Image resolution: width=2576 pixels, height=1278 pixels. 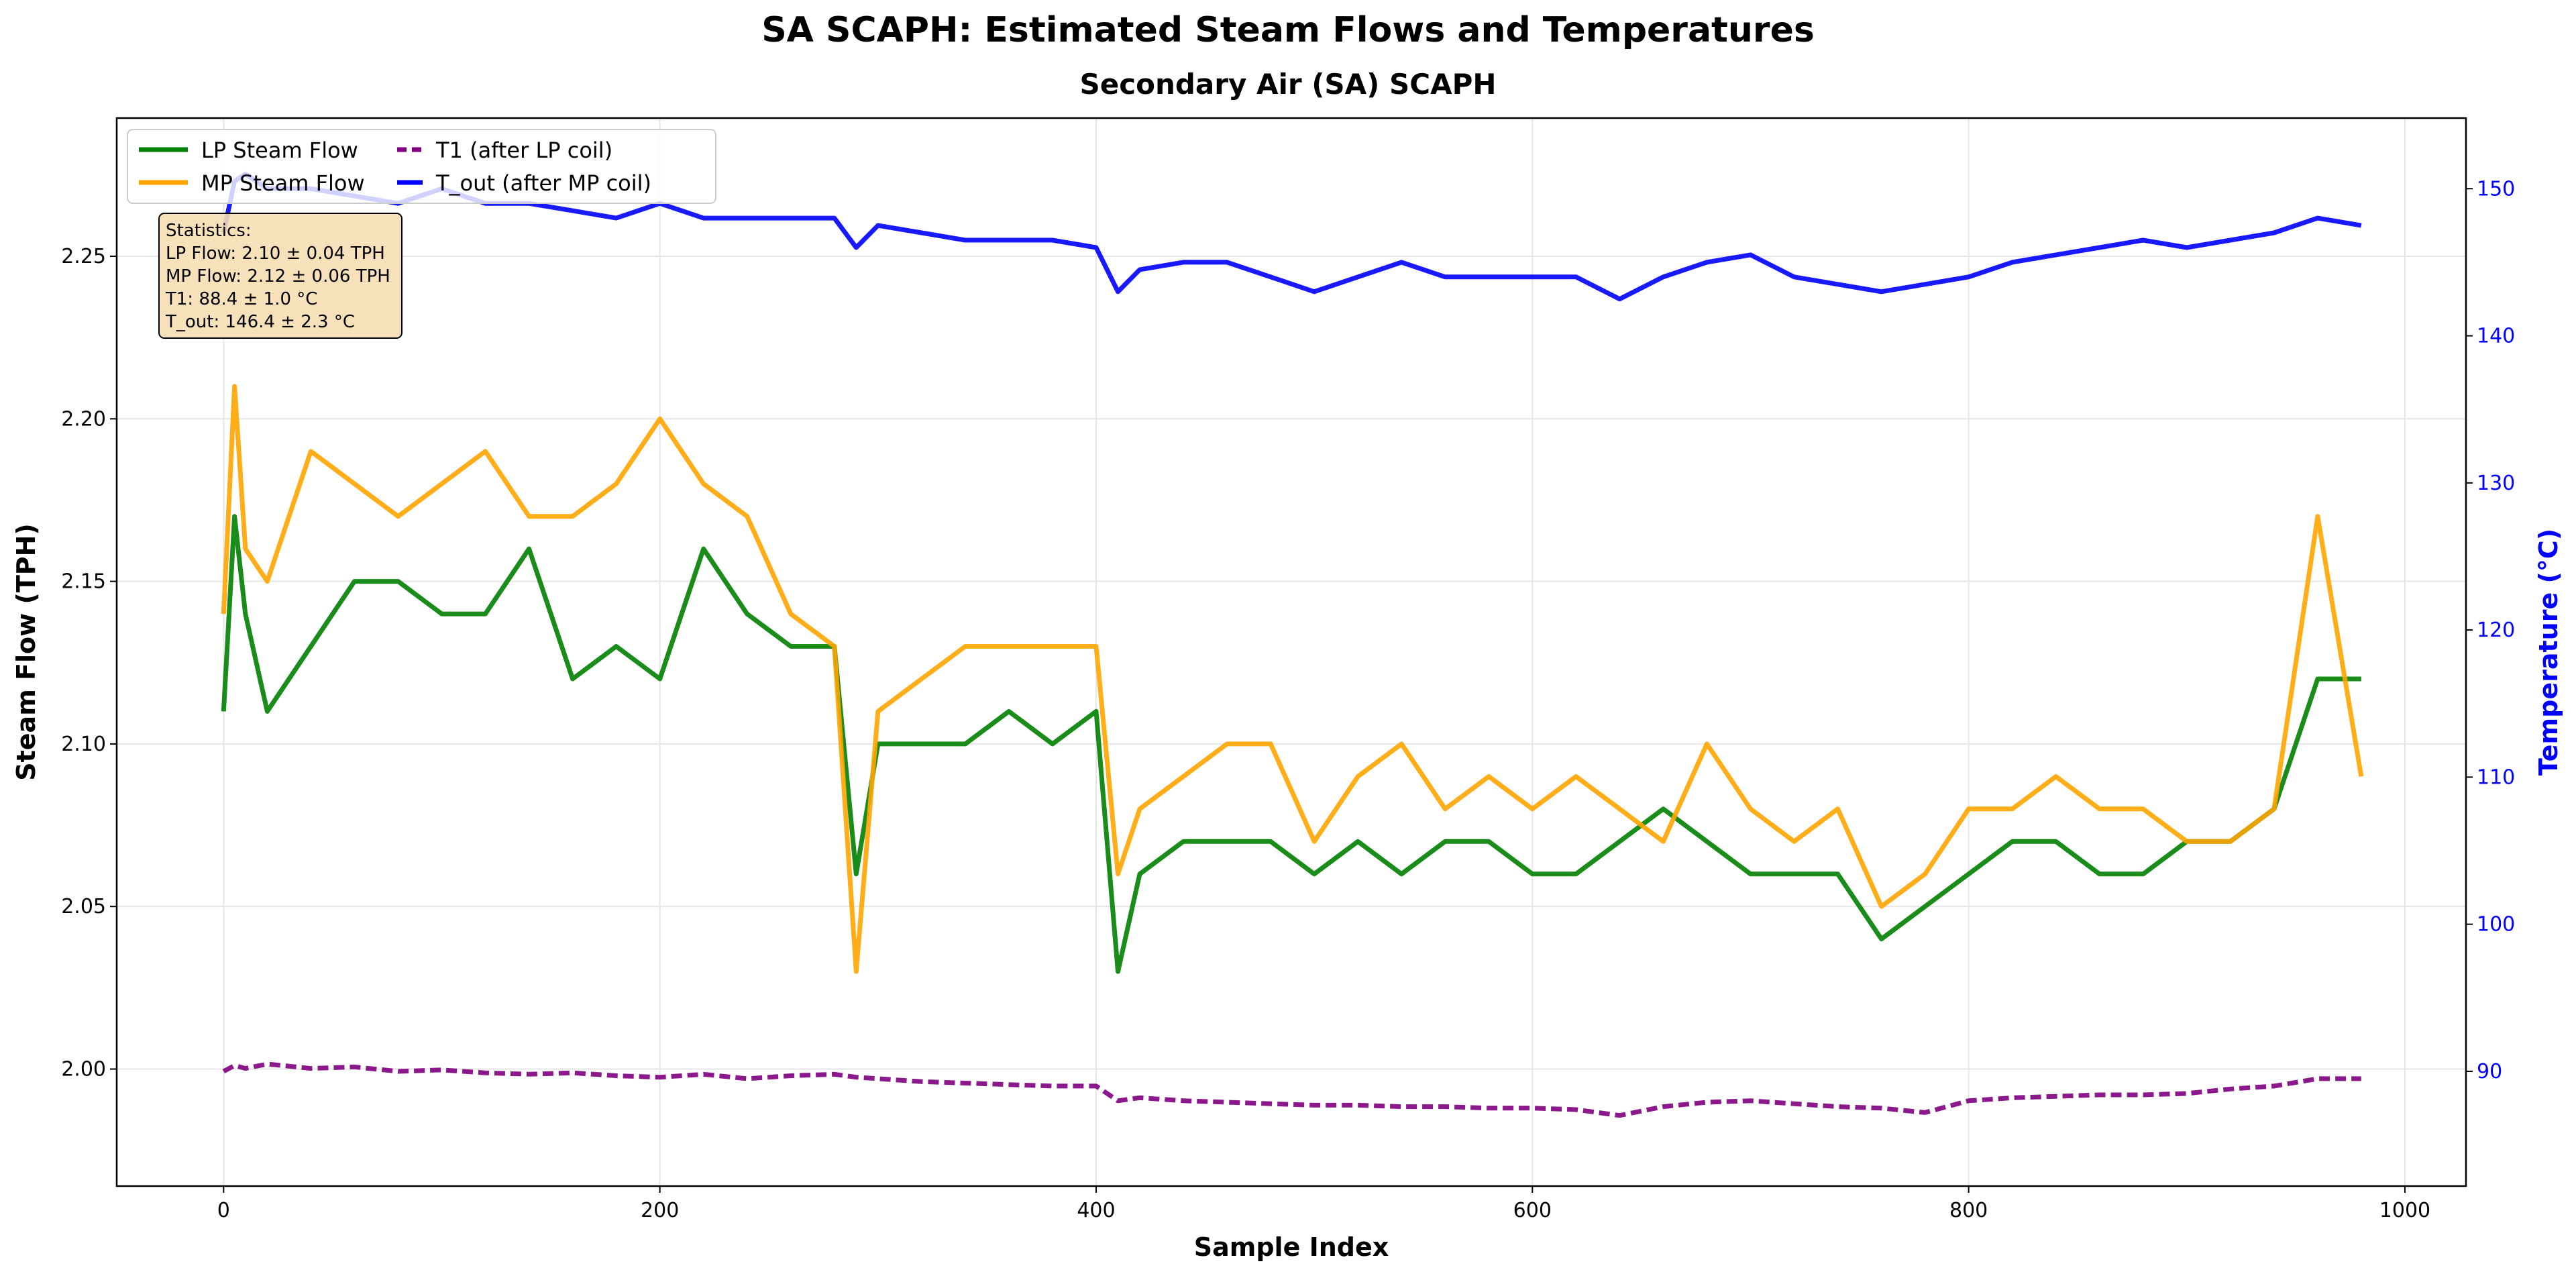 What do you see at coordinates (241, 299) in the screenshot?
I see `stats-line: T1: 88.4 ± 1.0 °C` at bounding box center [241, 299].